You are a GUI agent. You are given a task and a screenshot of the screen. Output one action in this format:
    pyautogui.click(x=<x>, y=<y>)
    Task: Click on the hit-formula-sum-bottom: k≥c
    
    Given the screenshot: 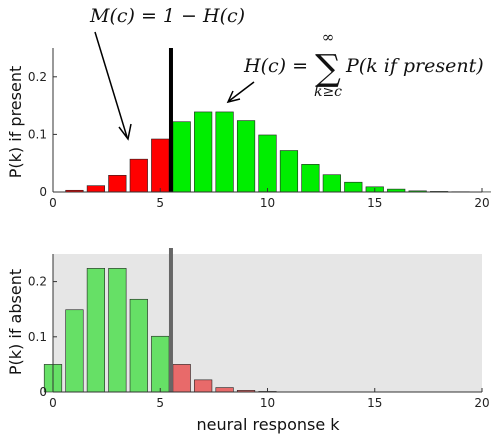 What is the action you would take?
    pyautogui.click(x=328, y=92)
    